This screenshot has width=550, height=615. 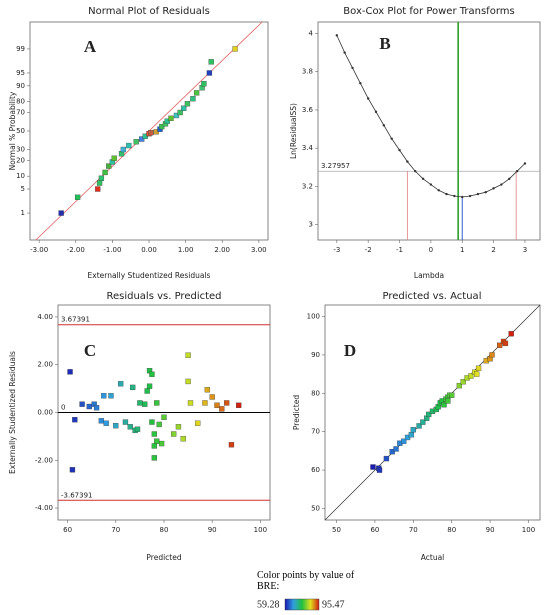 What do you see at coordinates (462, 250) in the screenshot?
I see `x-tick-label: 1` at bounding box center [462, 250].